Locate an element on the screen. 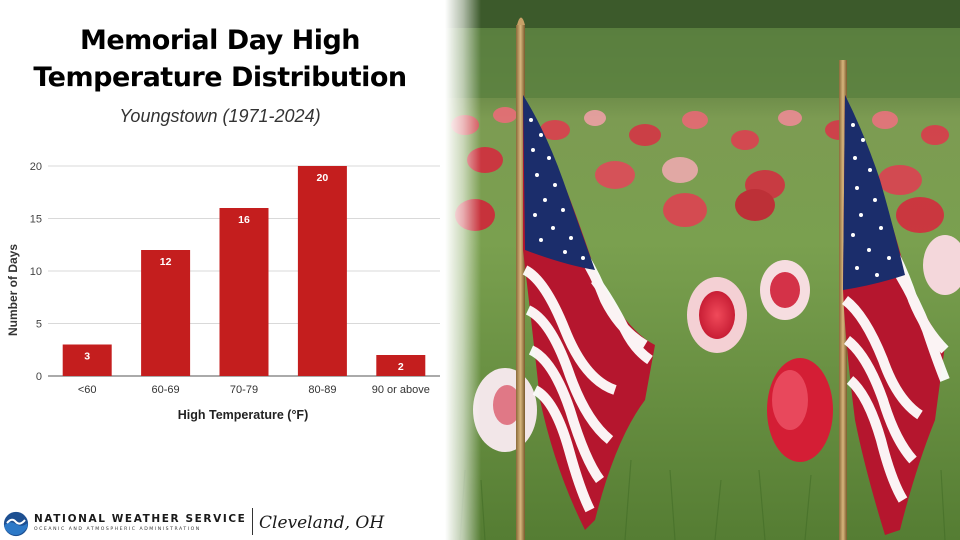 This screenshot has width=960, height=540. agency-subtitle: OCEANIC AND ATMOSPHERIC ADMINISTRATION is located at coordinates (117, 529).